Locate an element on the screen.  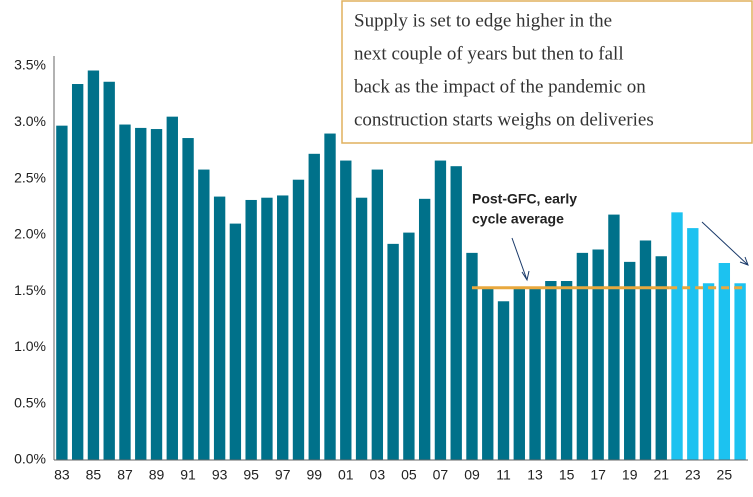
x-tick-label: 87 is located at coordinates (125, 475).